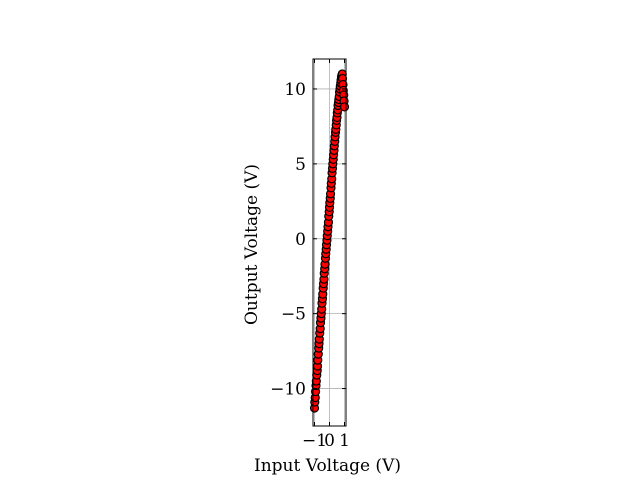 This screenshot has height=480, width=640. Describe the element at coordinates (344, 441) in the screenshot. I see `x-tick-label: 1` at that location.